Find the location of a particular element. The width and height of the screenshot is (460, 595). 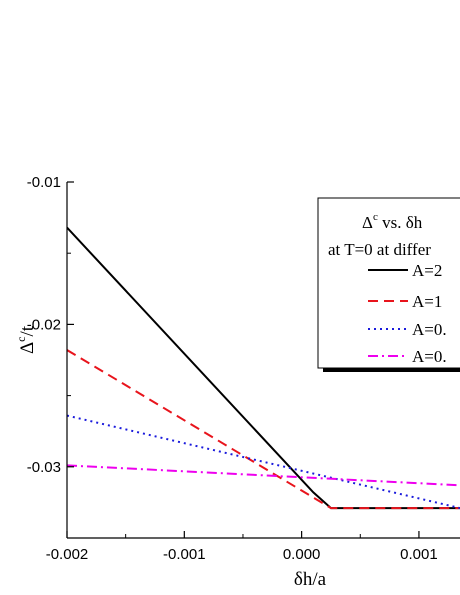

y-tick-label: -0.03 is located at coordinates (44, 467).